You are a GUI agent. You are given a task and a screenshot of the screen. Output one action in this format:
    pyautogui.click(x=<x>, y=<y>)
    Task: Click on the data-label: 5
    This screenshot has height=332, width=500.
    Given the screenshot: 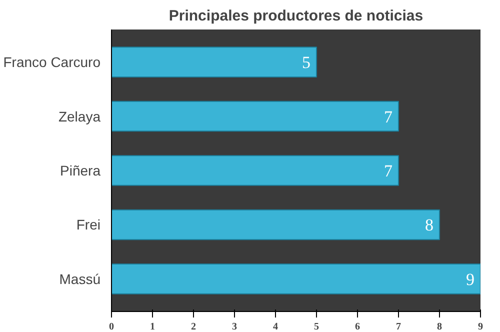 What is the action you would take?
    pyautogui.click(x=306, y=62)
    